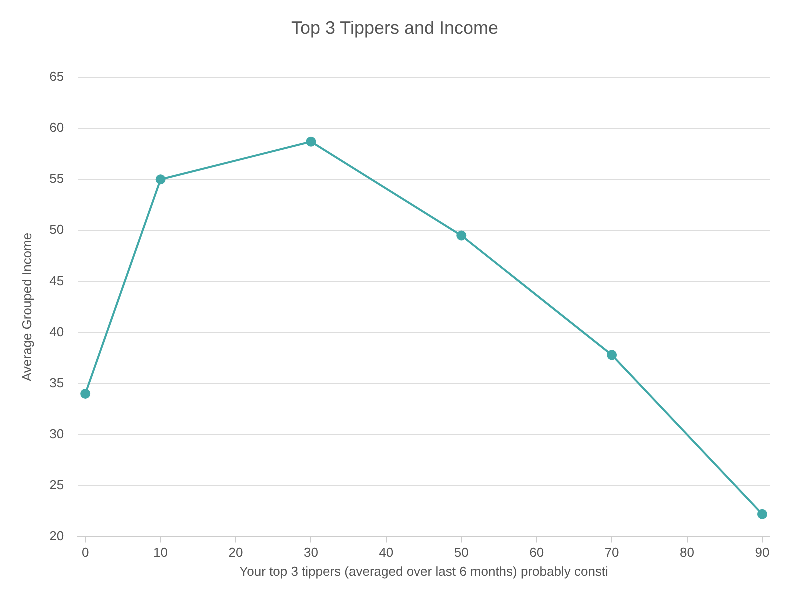 The image size is (800, 600). Describe the element at coordinates (161, 552) in the screenshot. I see `x-tick-label: 10` at that location.